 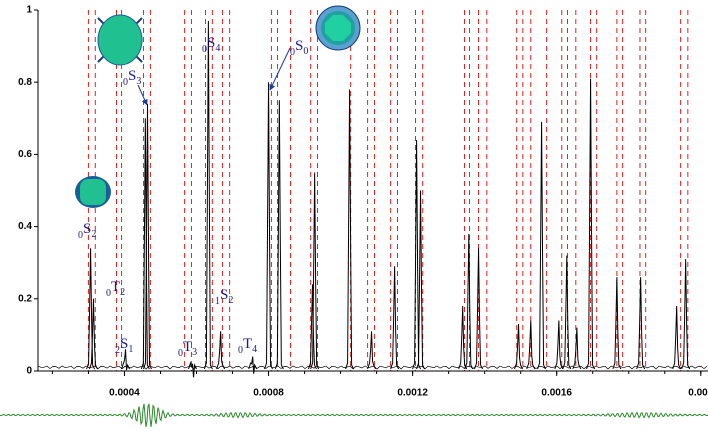 I want to click on y-tick-label: 1, so click(x=29, y=10).